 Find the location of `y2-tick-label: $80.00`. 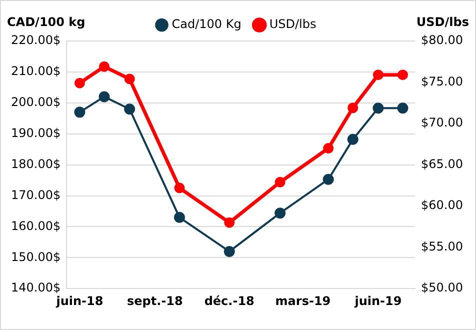

y2-tick-label: $80.00 is located at coordinates (442, 40).